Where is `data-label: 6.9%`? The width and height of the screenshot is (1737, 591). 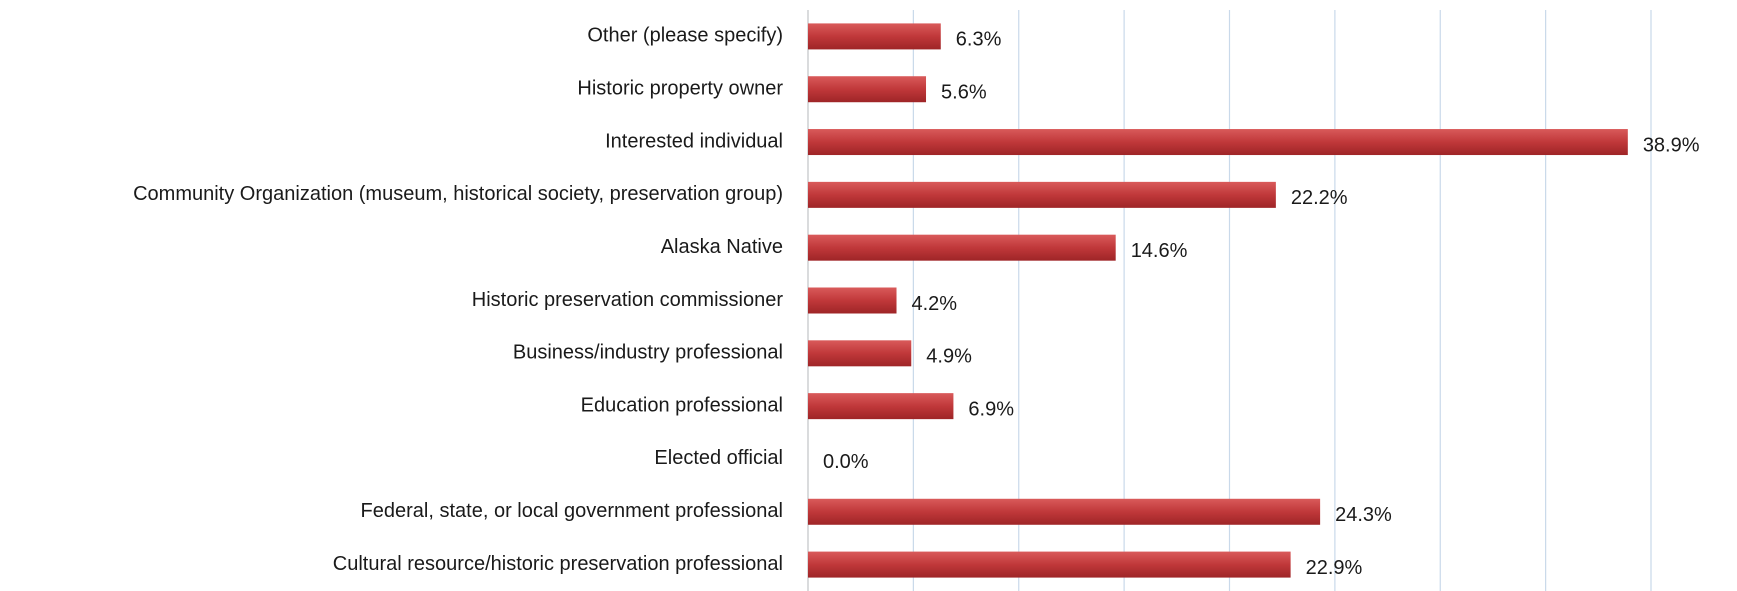
data-label: 6.9% is located at coordinates (991, 409).